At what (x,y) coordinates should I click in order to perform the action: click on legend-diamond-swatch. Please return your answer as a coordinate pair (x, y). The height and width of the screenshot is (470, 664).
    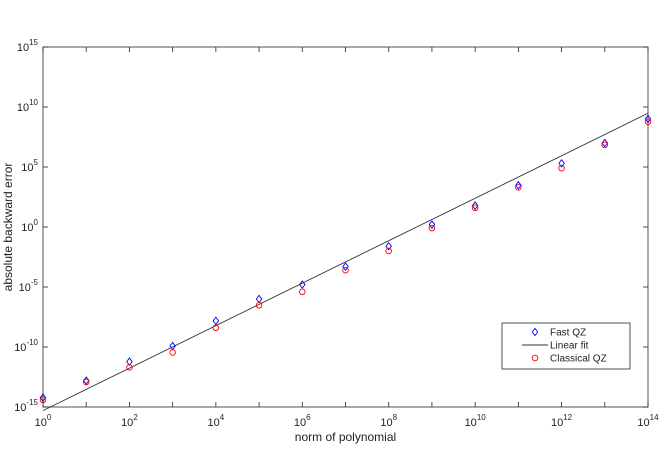
    Looking at the image, I should click on (535, 332).